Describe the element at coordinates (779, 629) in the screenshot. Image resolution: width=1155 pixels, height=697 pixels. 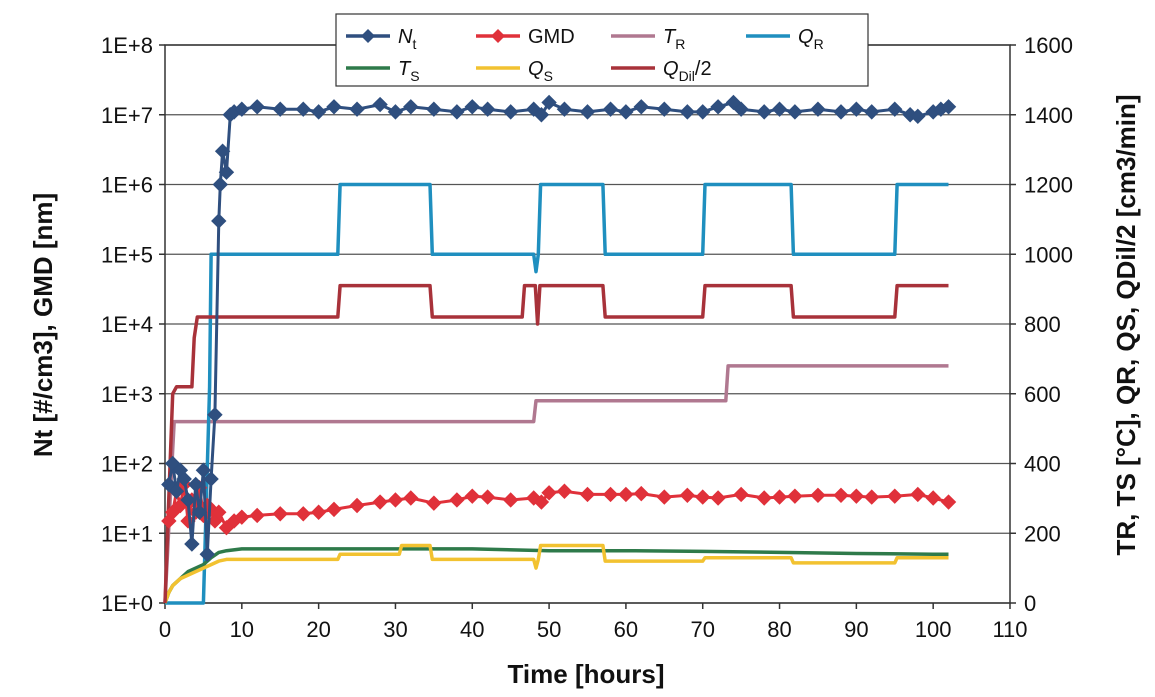
I see `x-tick-label: 80` at that location.